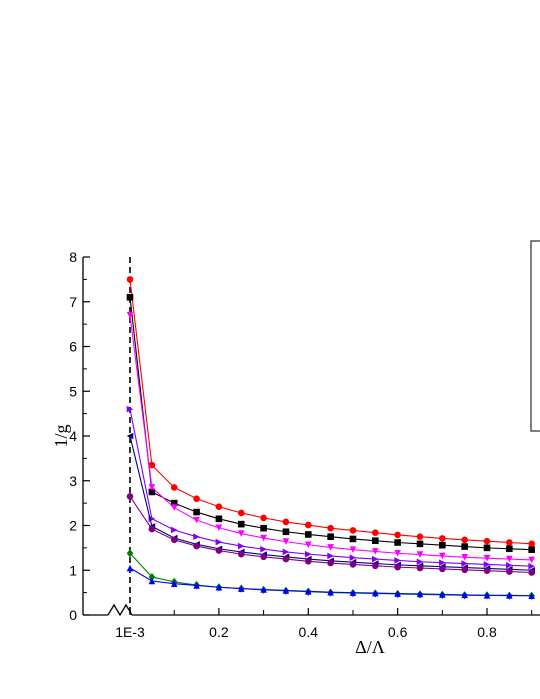 The width and height of the screenshot is (540, 699). I want to click on y-tick-label: 6, so click(73, 347).